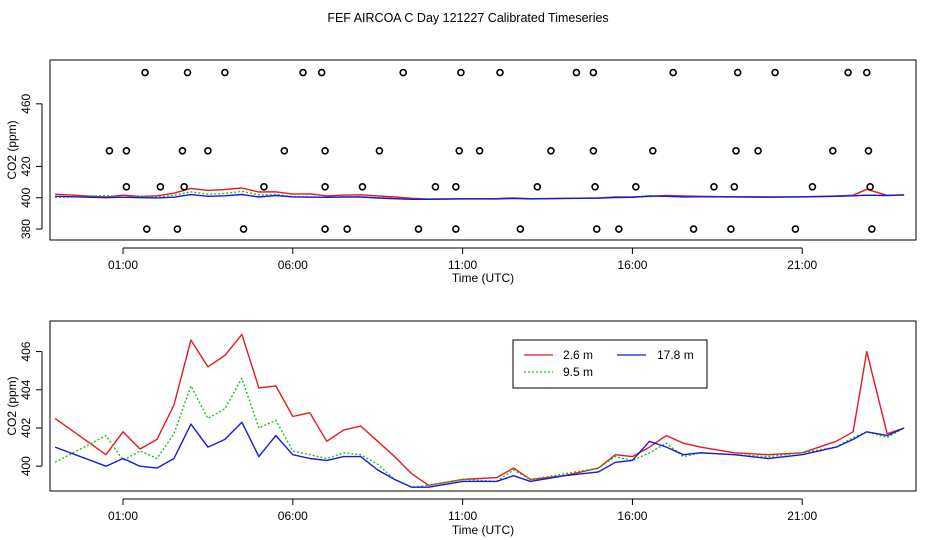 The image size is (936, 540). I want to click on y-tick-label: 460, so click(26, 103).